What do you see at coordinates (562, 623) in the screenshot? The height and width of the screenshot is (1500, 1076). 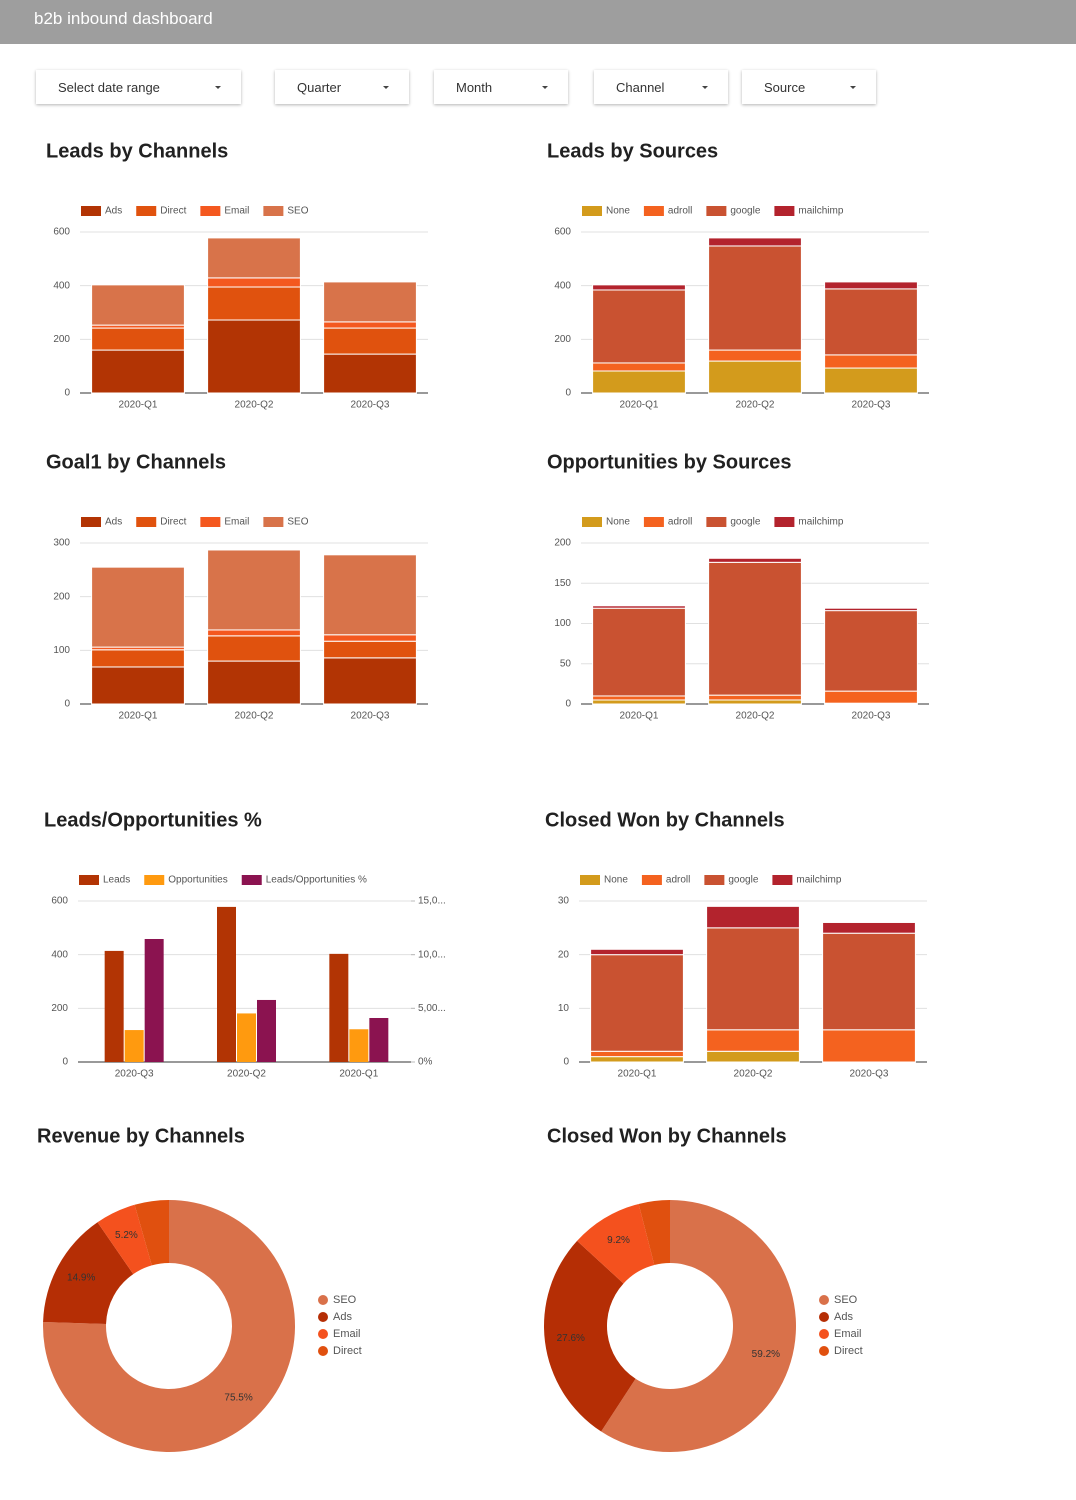 I see `y-tick-label: 100` at bounding box center [562, 623].